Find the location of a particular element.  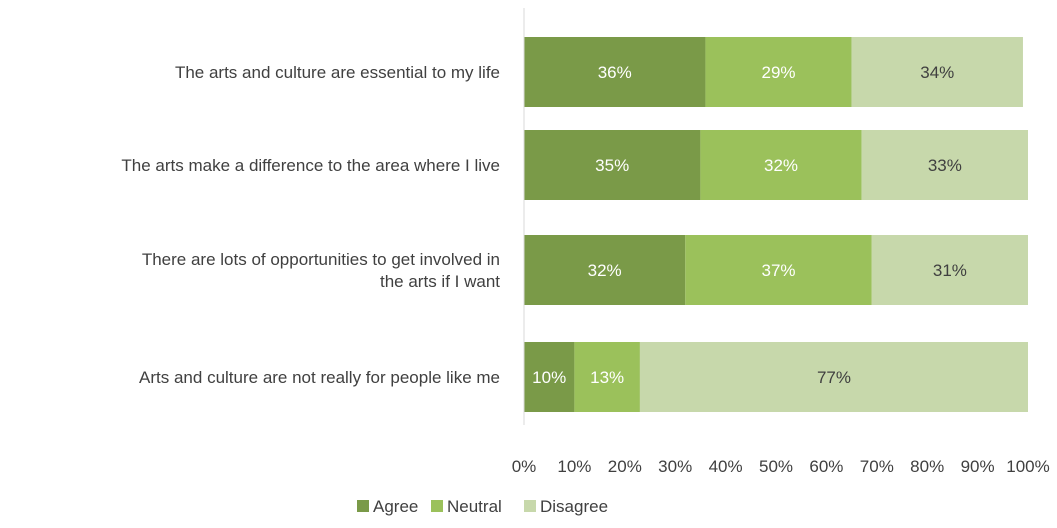

x-tick-label-5: 50% is located at coordinates (776, 466).